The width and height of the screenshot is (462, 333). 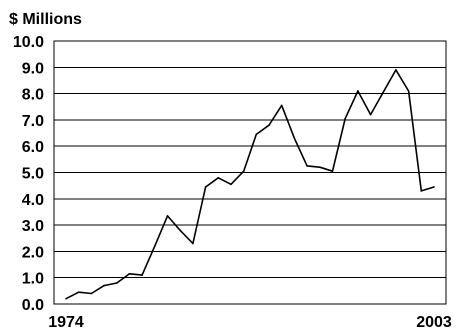 I want to click on y-tick-label: 7.0, so click(x=33, y=121).